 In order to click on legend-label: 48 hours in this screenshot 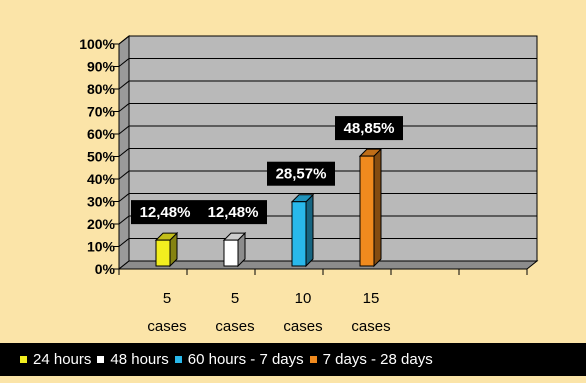, I will do `click(139, 359)`.